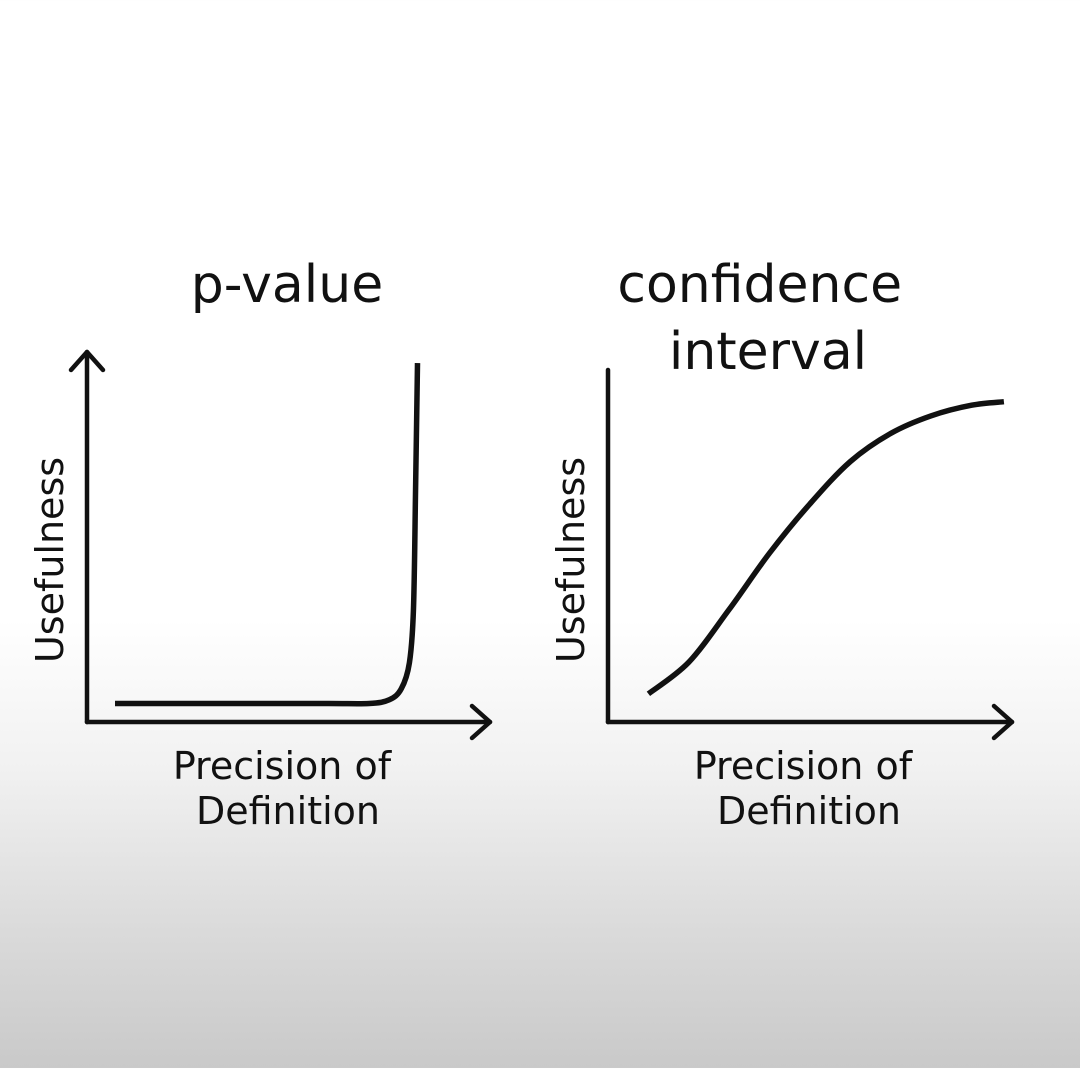  Describe the element at coordinates (87, 361) in the screenshot. I see `y-axis-arrowhead` at that location.